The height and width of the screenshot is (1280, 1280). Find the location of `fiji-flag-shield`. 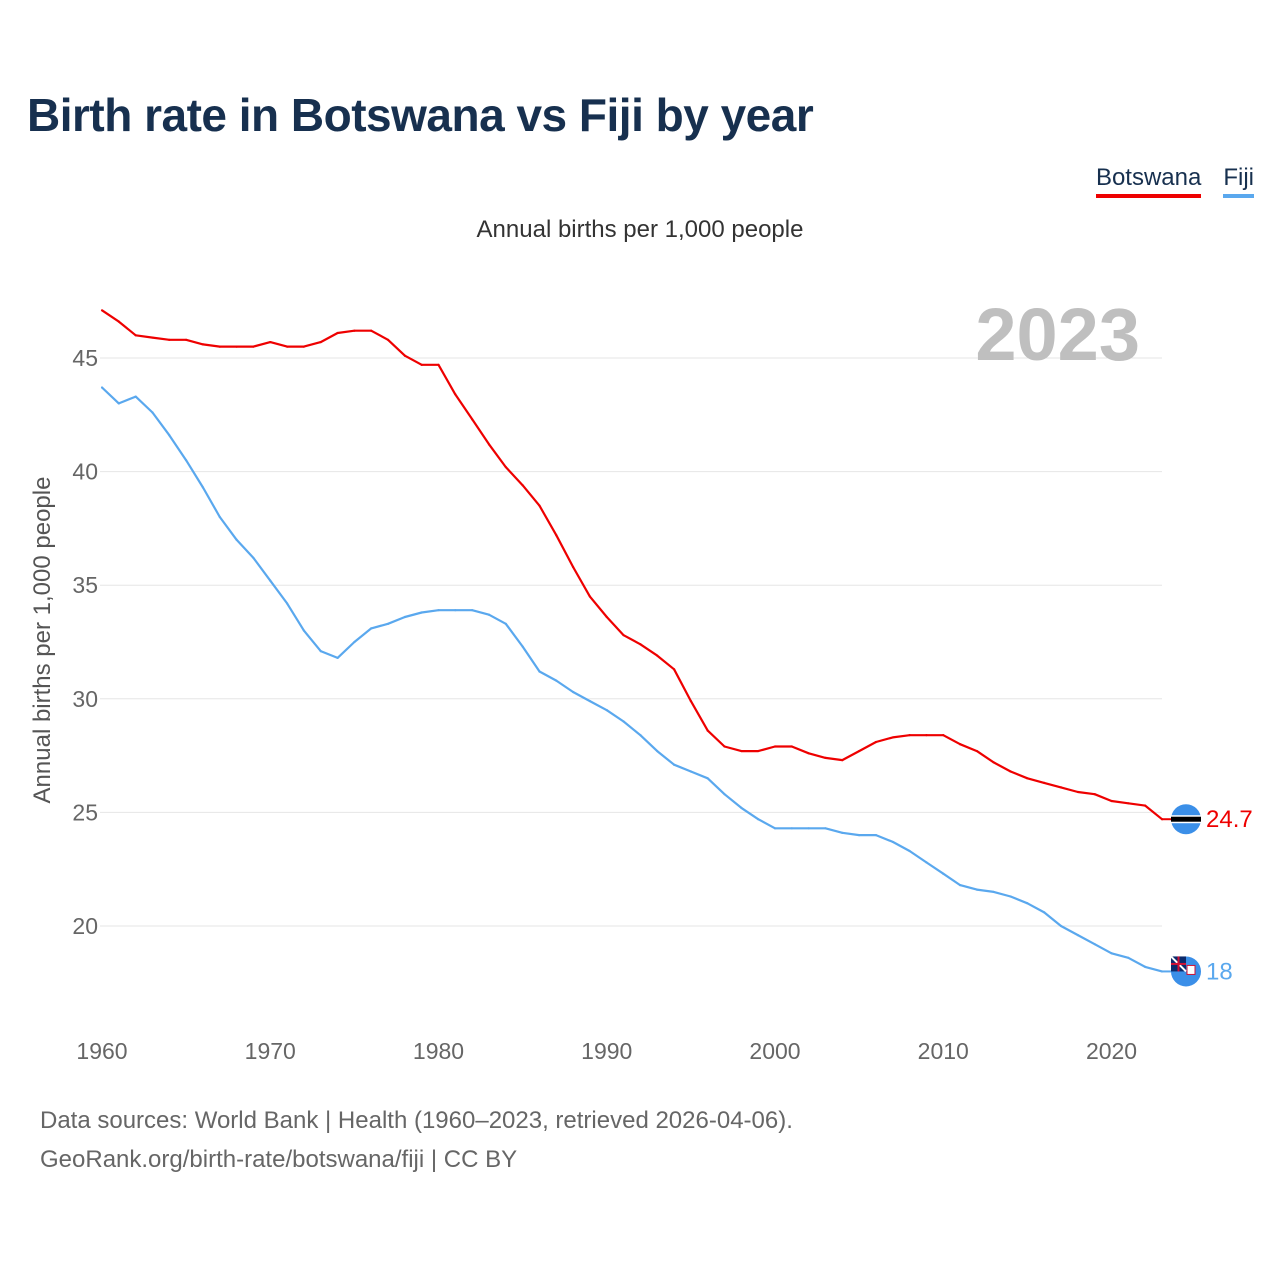

fiji-flag-shield is located at coordinates (1191, 969).